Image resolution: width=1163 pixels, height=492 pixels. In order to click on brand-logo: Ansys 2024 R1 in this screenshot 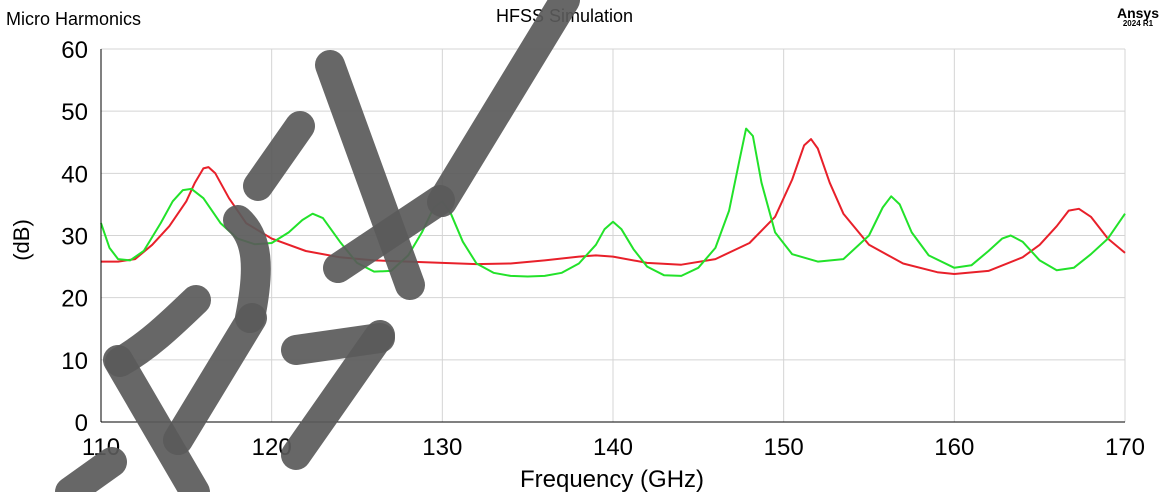, I will do `click(1138, 17)`.